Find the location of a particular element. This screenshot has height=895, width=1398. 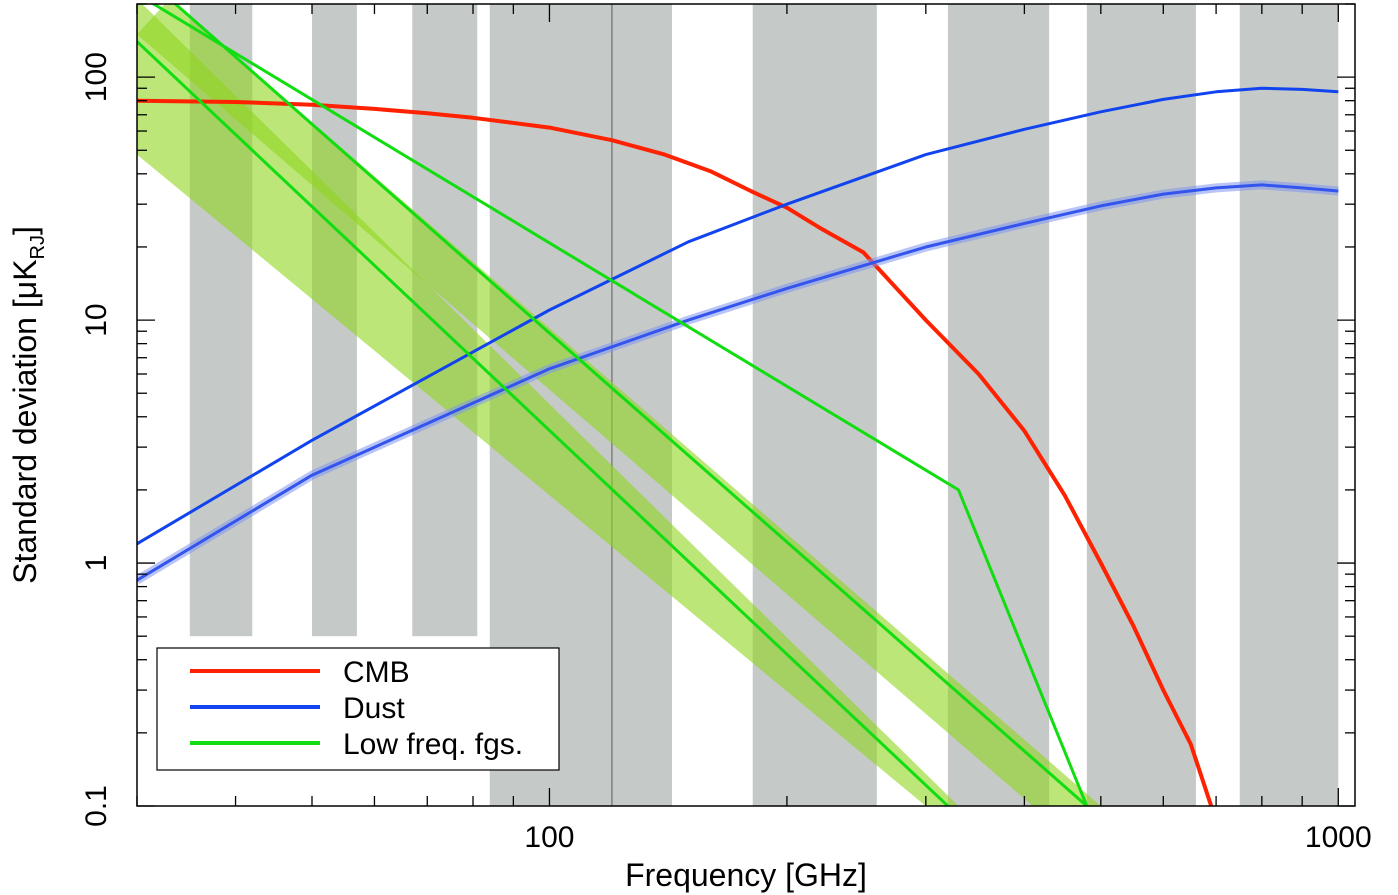

y-axis-label-subscript: RJ is located at coordinates (38, 247).